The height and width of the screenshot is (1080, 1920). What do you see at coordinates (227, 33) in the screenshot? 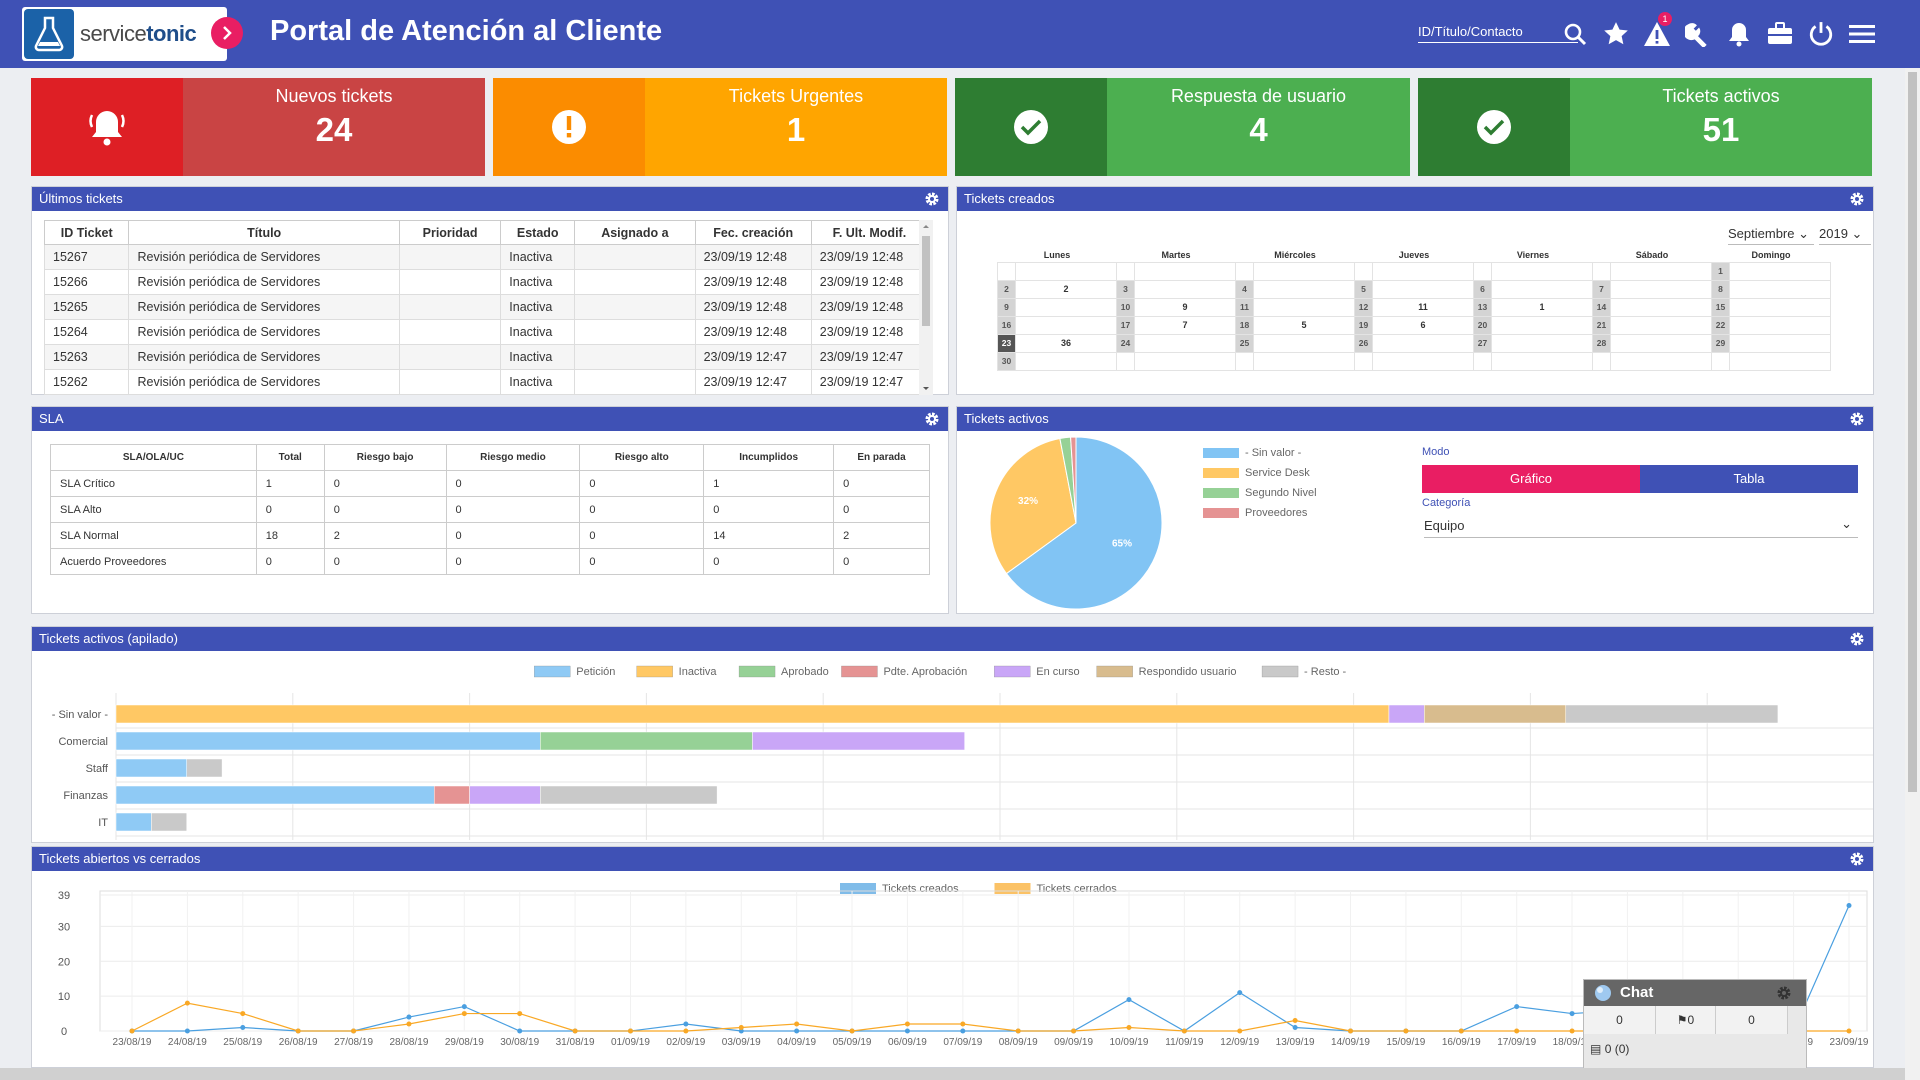
I see `expand-menu-button` at bounding box center [227, 33].